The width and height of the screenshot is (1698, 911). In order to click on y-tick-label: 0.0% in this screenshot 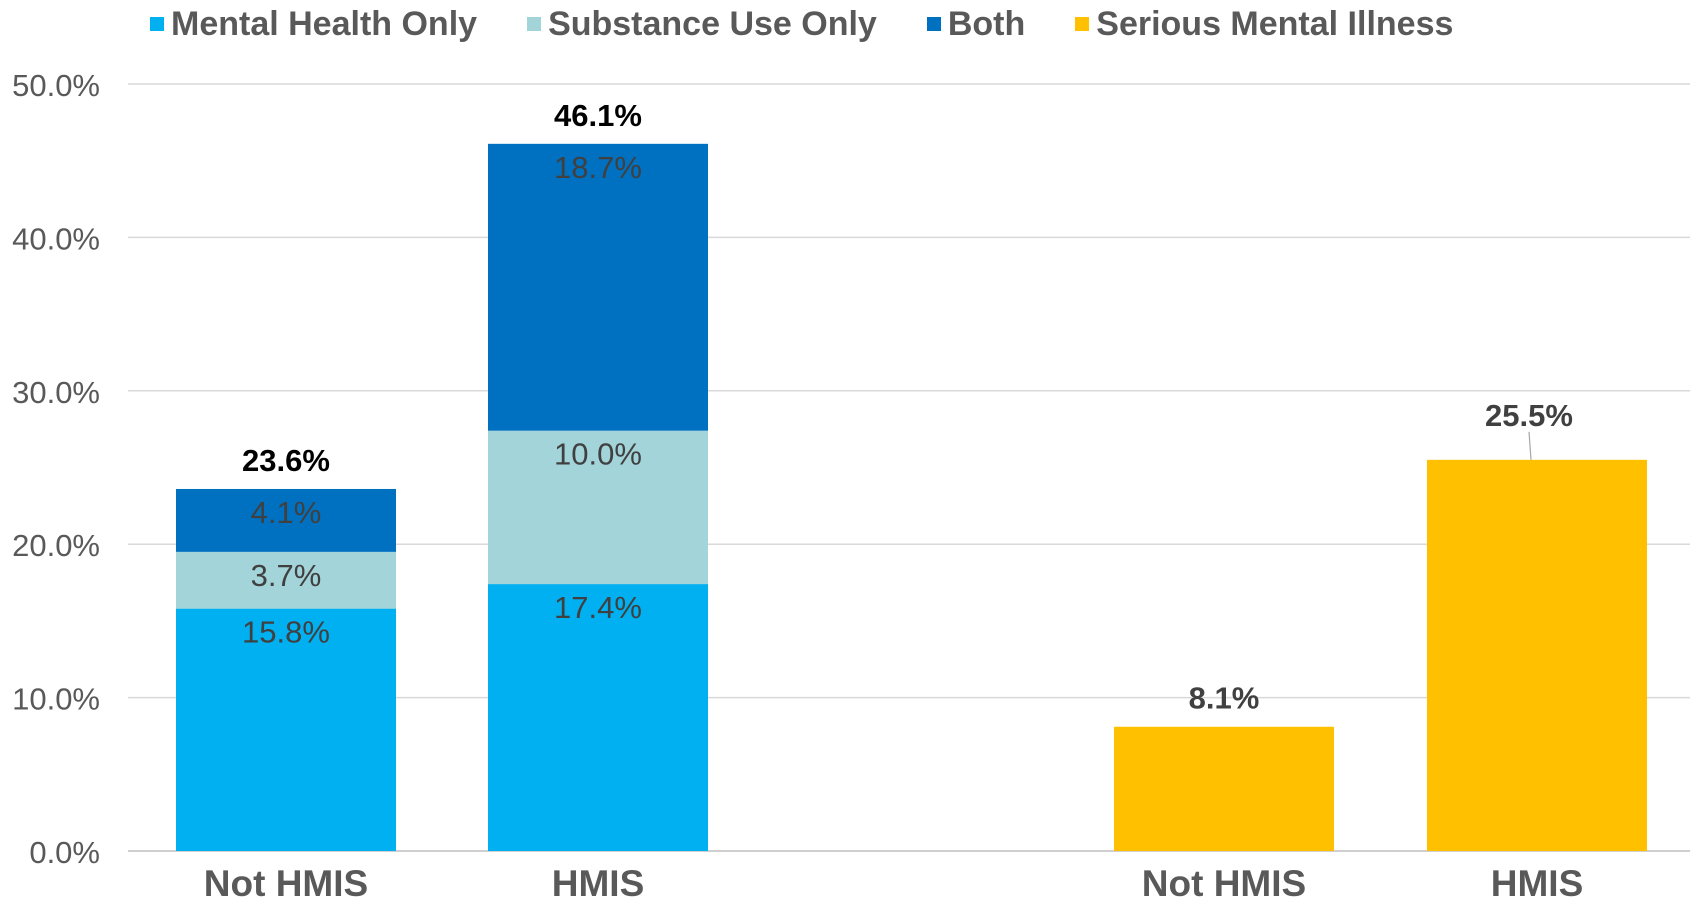, I will do `click(64, 852)`.